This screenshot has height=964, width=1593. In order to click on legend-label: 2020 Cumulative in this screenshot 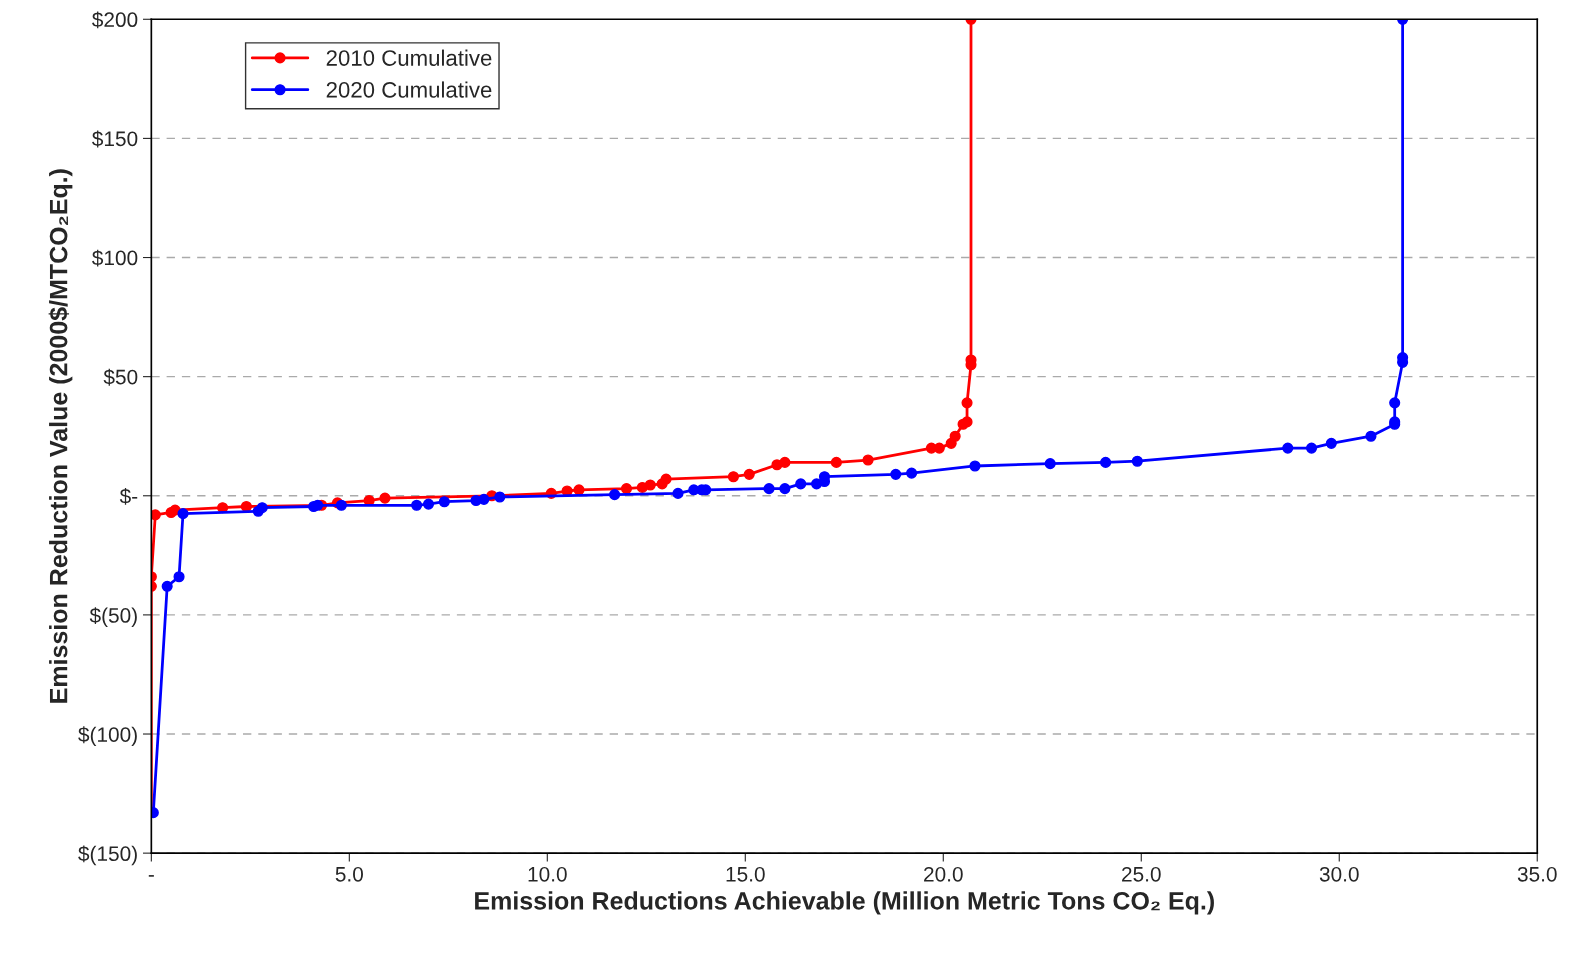, I will do `click(409, 89)`.